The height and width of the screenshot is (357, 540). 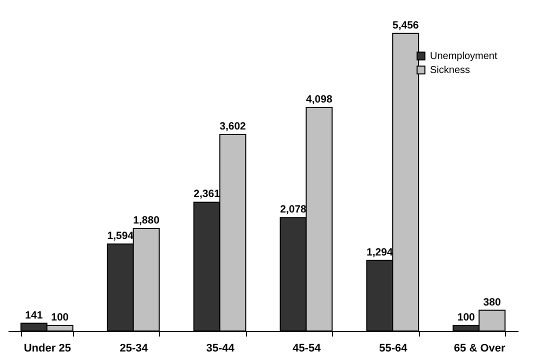 I want to click on x-tick-label: Under 25, so click(x=47, y=348).